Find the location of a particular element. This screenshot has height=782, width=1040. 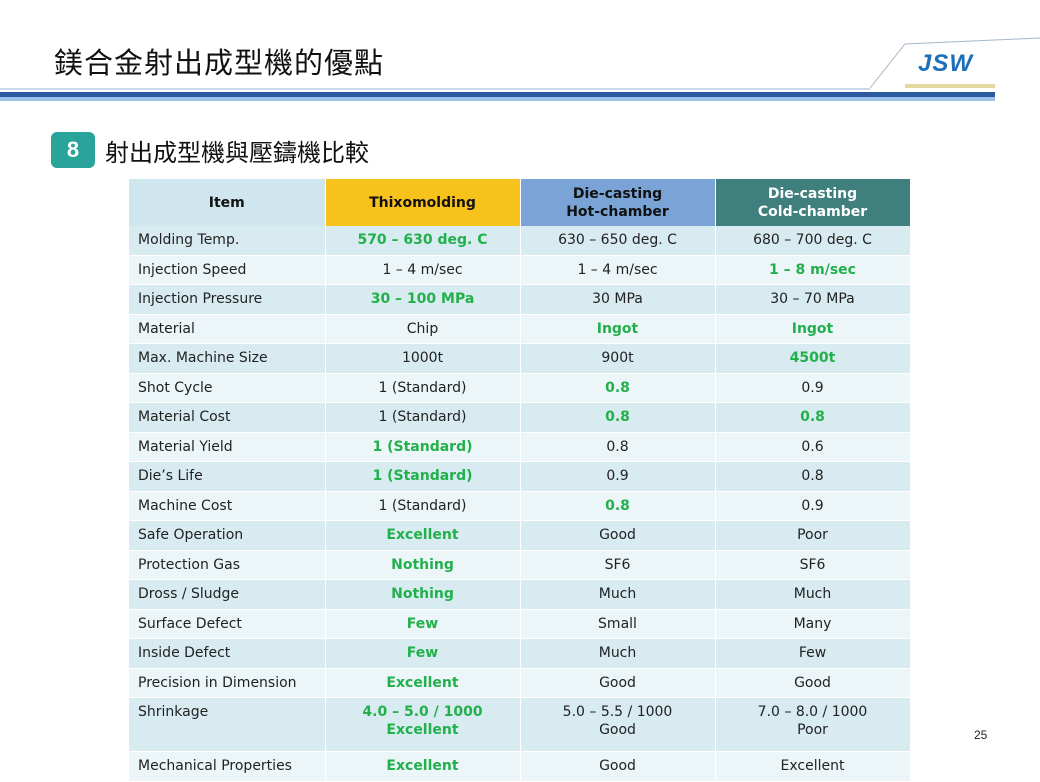

row-label: Material Yield is located at coordinates (227, 447).